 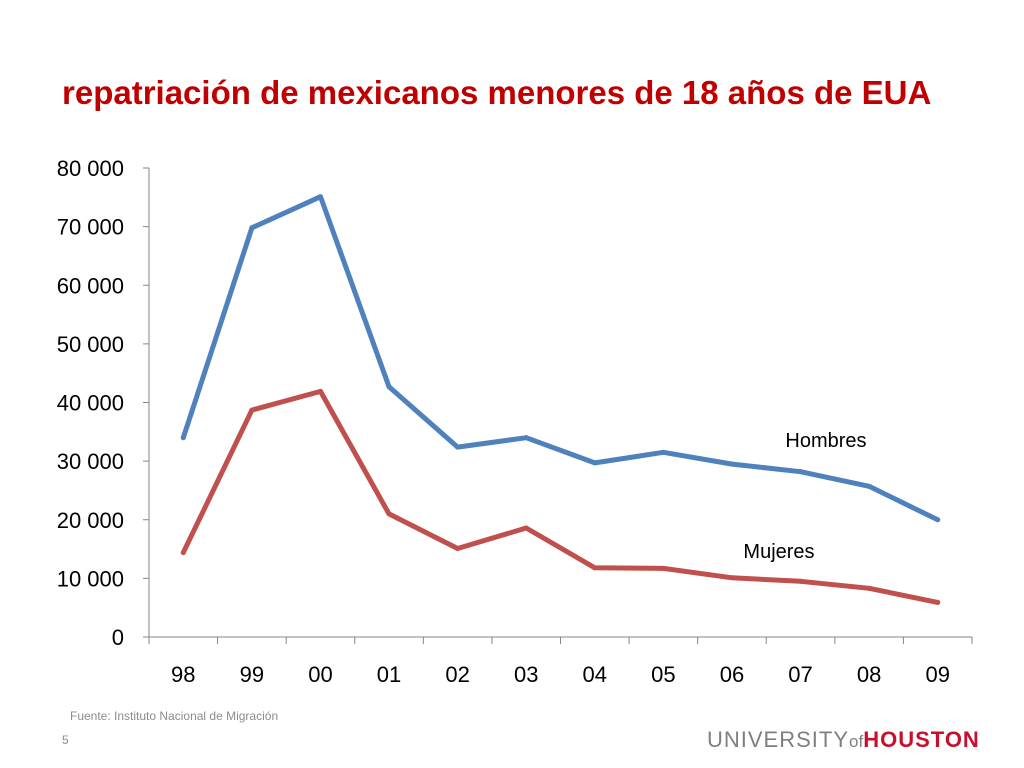 What do you see at coordinates (937, 674) in the screenshot?
I see `x-tick-label: 09` at bounding box center [937, 674].